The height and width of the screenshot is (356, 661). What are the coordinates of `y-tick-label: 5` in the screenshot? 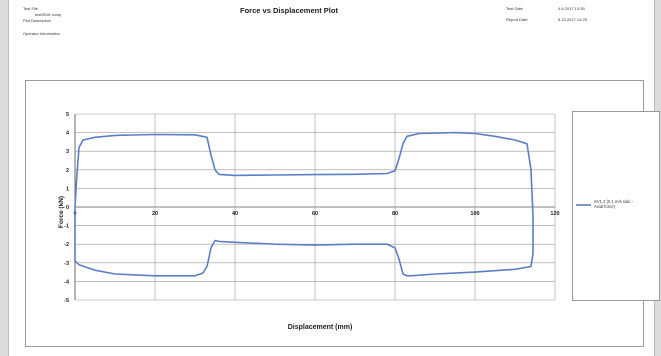 It's located at (67, 115).